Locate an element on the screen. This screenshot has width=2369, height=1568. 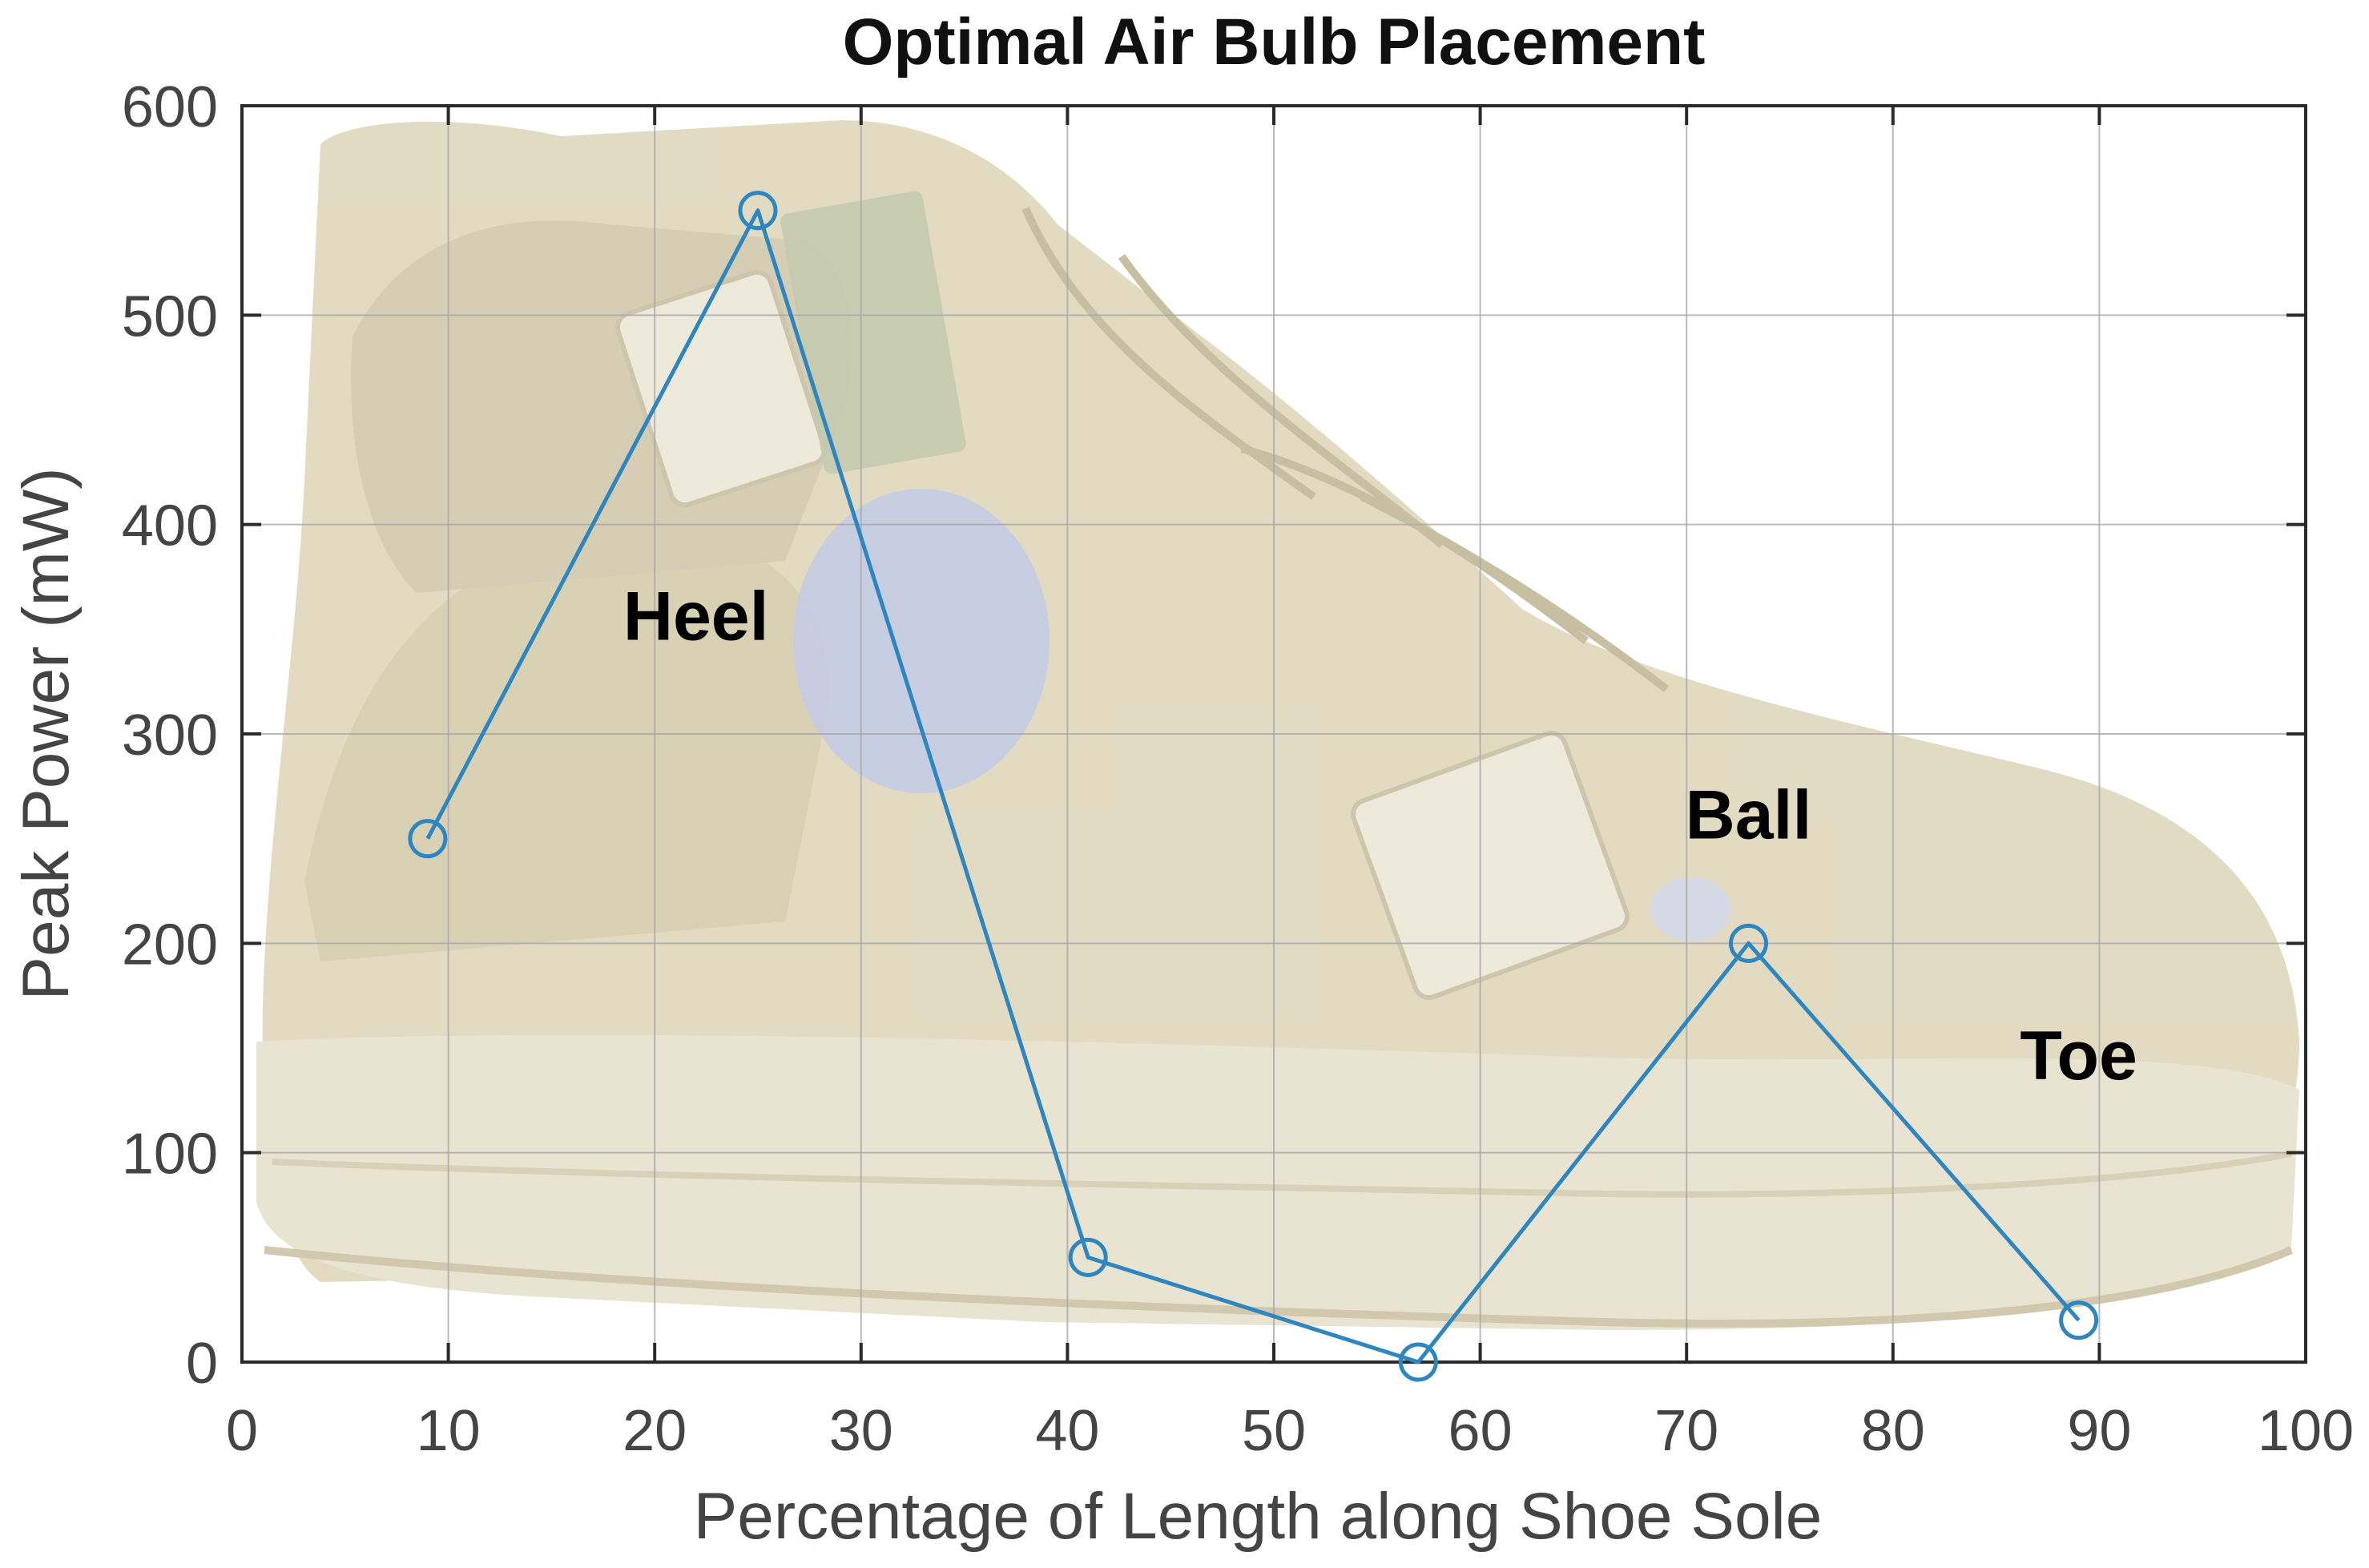
x-tick-label: 50 is located at coordinates (1274, 1431).